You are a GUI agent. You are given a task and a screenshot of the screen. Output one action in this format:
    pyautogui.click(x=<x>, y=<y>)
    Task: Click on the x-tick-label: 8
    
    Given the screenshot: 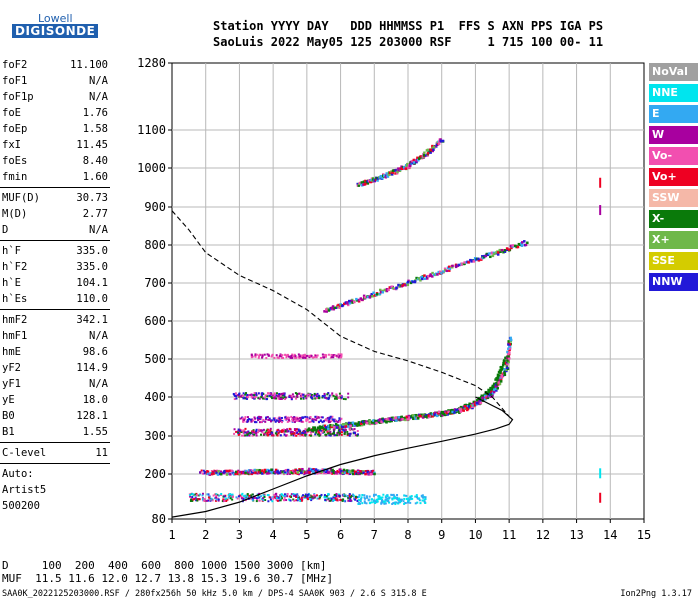 What is the action you would take?
    pyautogui.click(x=407, y=535)
    